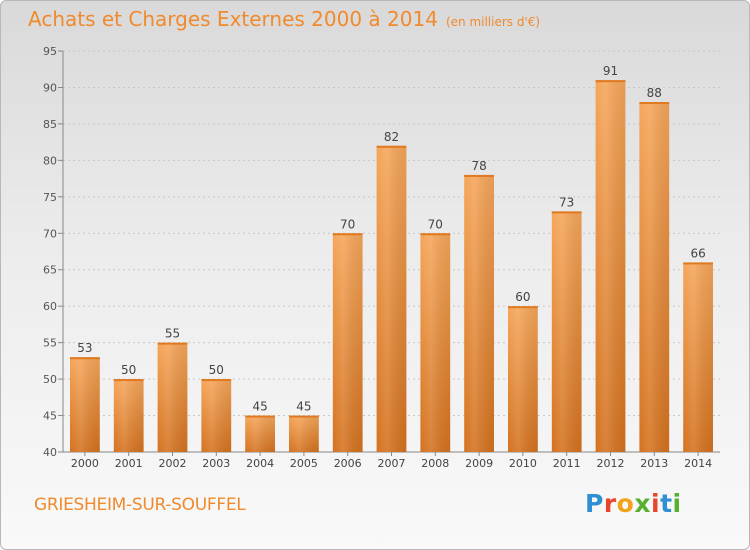 The image size is (750, 550). What do you see at coordinates (522, 297) in the screenshot?
I see `data-label: 60` at bounding box center [522, 297].